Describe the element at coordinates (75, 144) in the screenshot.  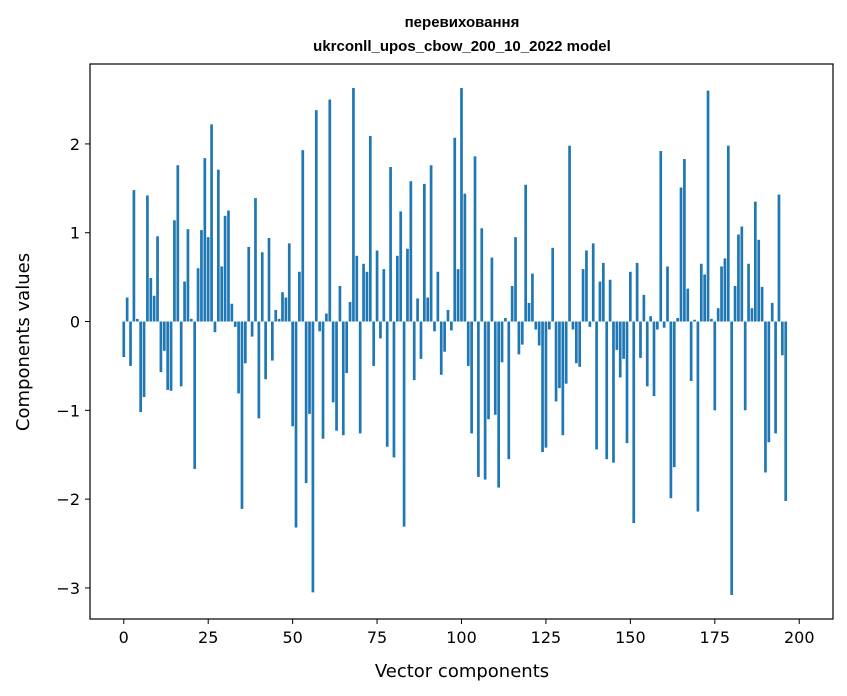
I see `y-tick-label: 2` at that location.